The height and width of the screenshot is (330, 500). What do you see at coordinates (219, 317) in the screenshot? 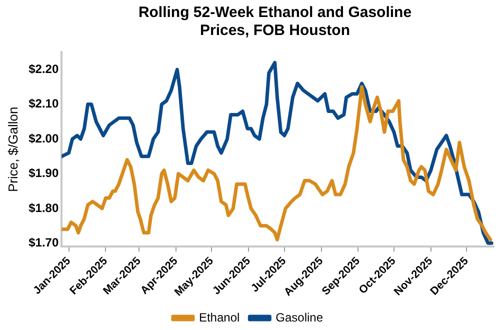
I see `legend-label: Ethanol` at bounding box center [219, 317].